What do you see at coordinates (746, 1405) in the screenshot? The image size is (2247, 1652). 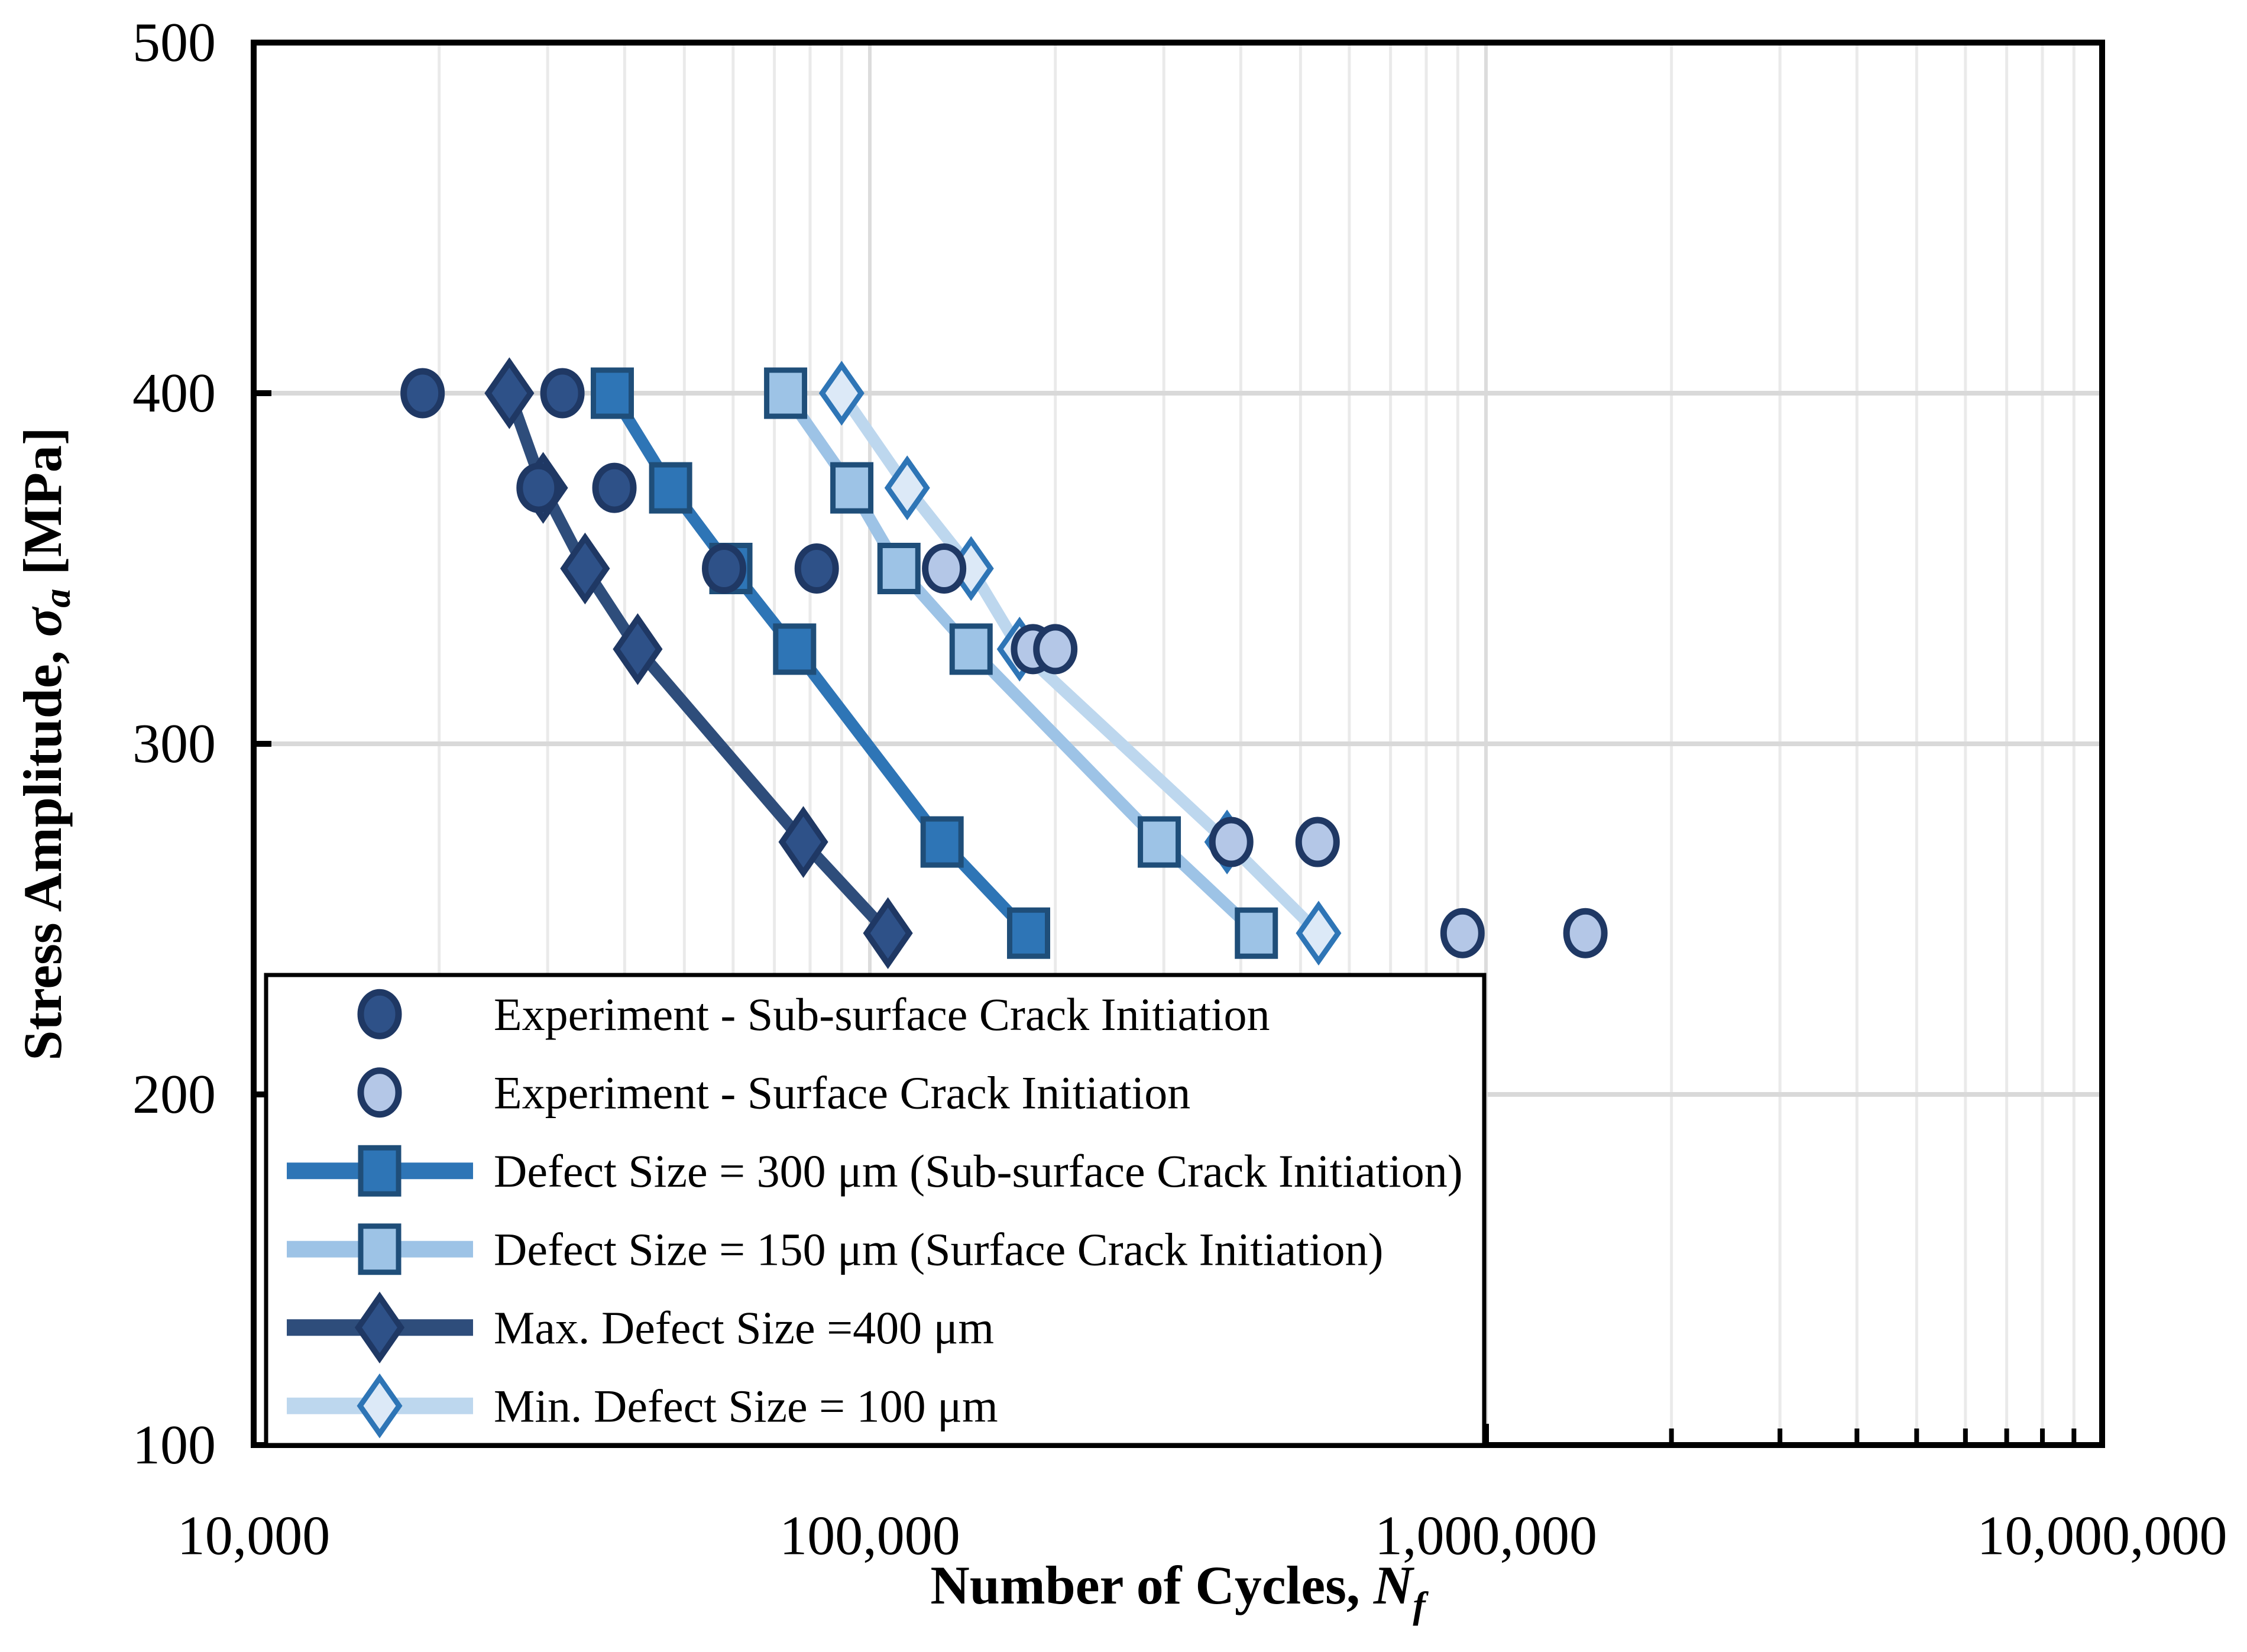 I see `legend-label: Min. Defect Size = 100 μm` at bounding box center [746, 1405].